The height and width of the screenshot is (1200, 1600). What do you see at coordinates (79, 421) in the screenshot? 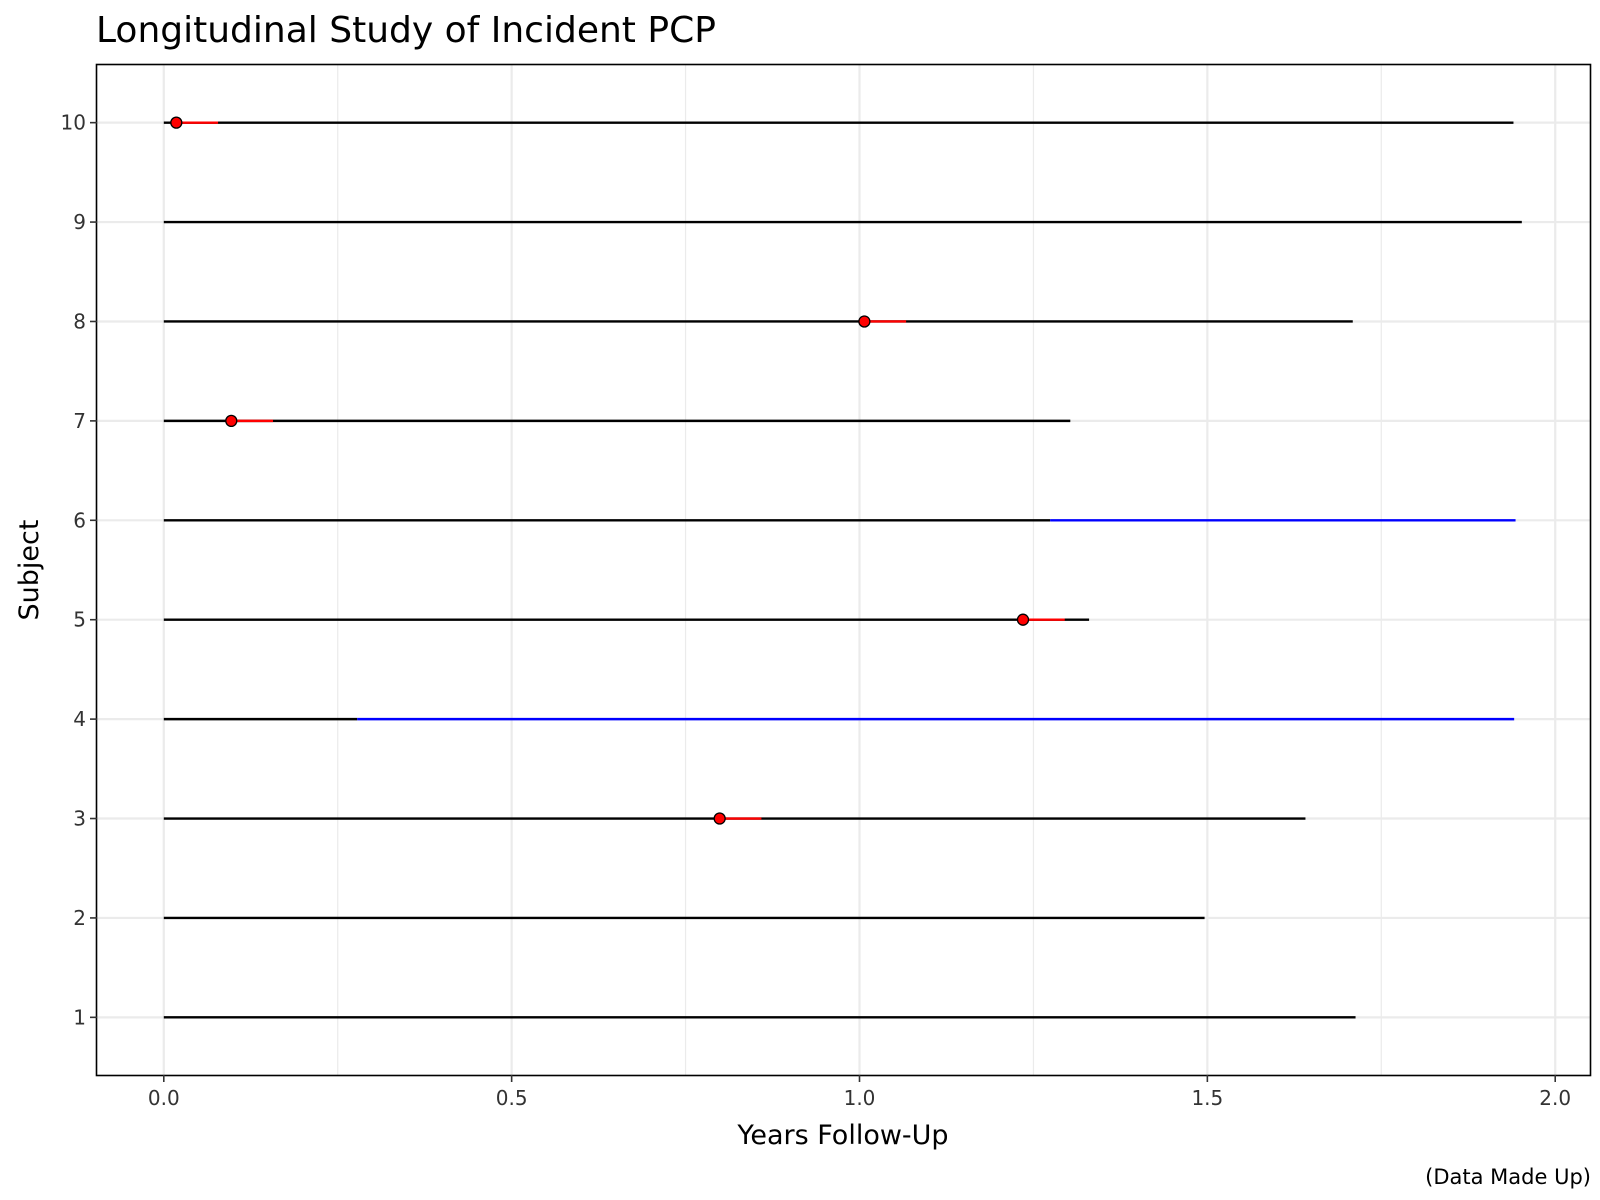
I see `y-tick-label: 7` at bounding box center [79, 421].